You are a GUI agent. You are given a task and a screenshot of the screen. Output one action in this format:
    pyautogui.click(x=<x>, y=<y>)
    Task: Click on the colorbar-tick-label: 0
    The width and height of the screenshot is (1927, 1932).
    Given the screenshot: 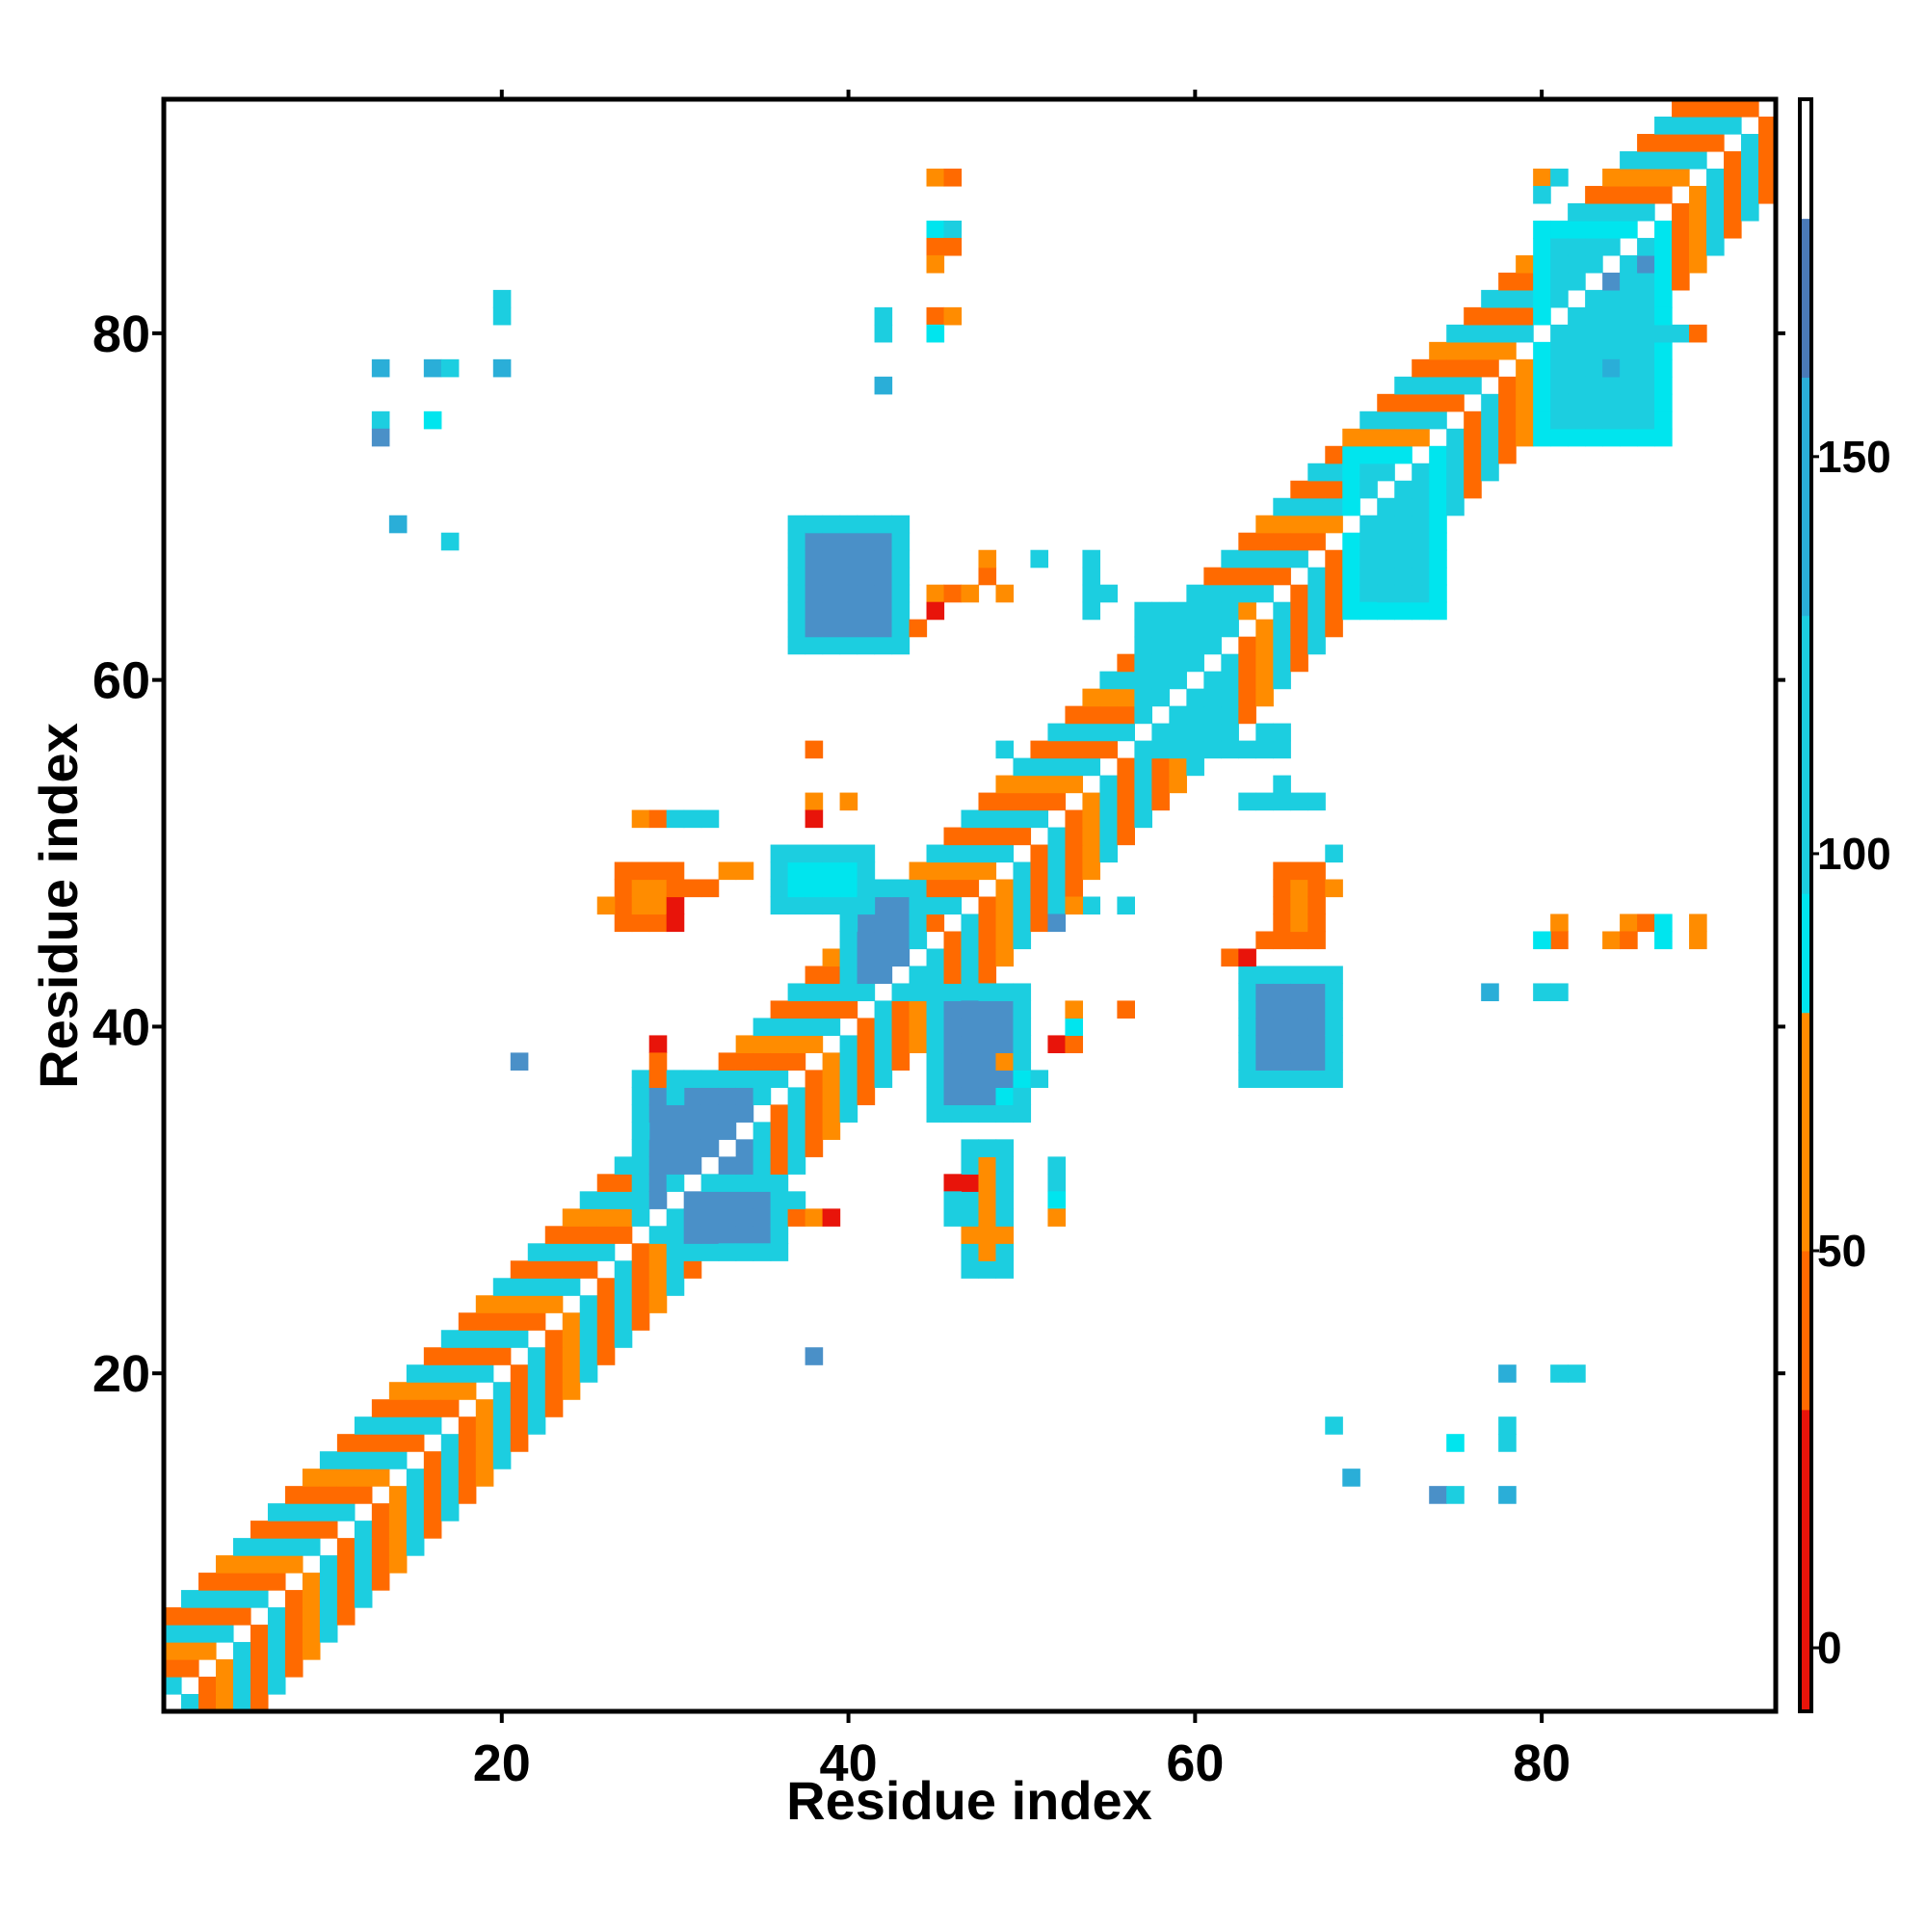 What is the action you would take?
    pyautogui.click(x=1829, y=1648)
    